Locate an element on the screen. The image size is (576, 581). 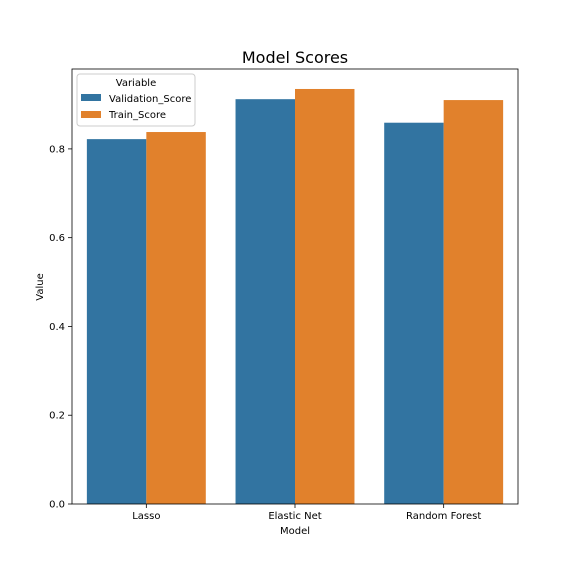
y-axis: 0.0 0.2 0.4 0.6 0.8 is located at coordinates (60, 327).